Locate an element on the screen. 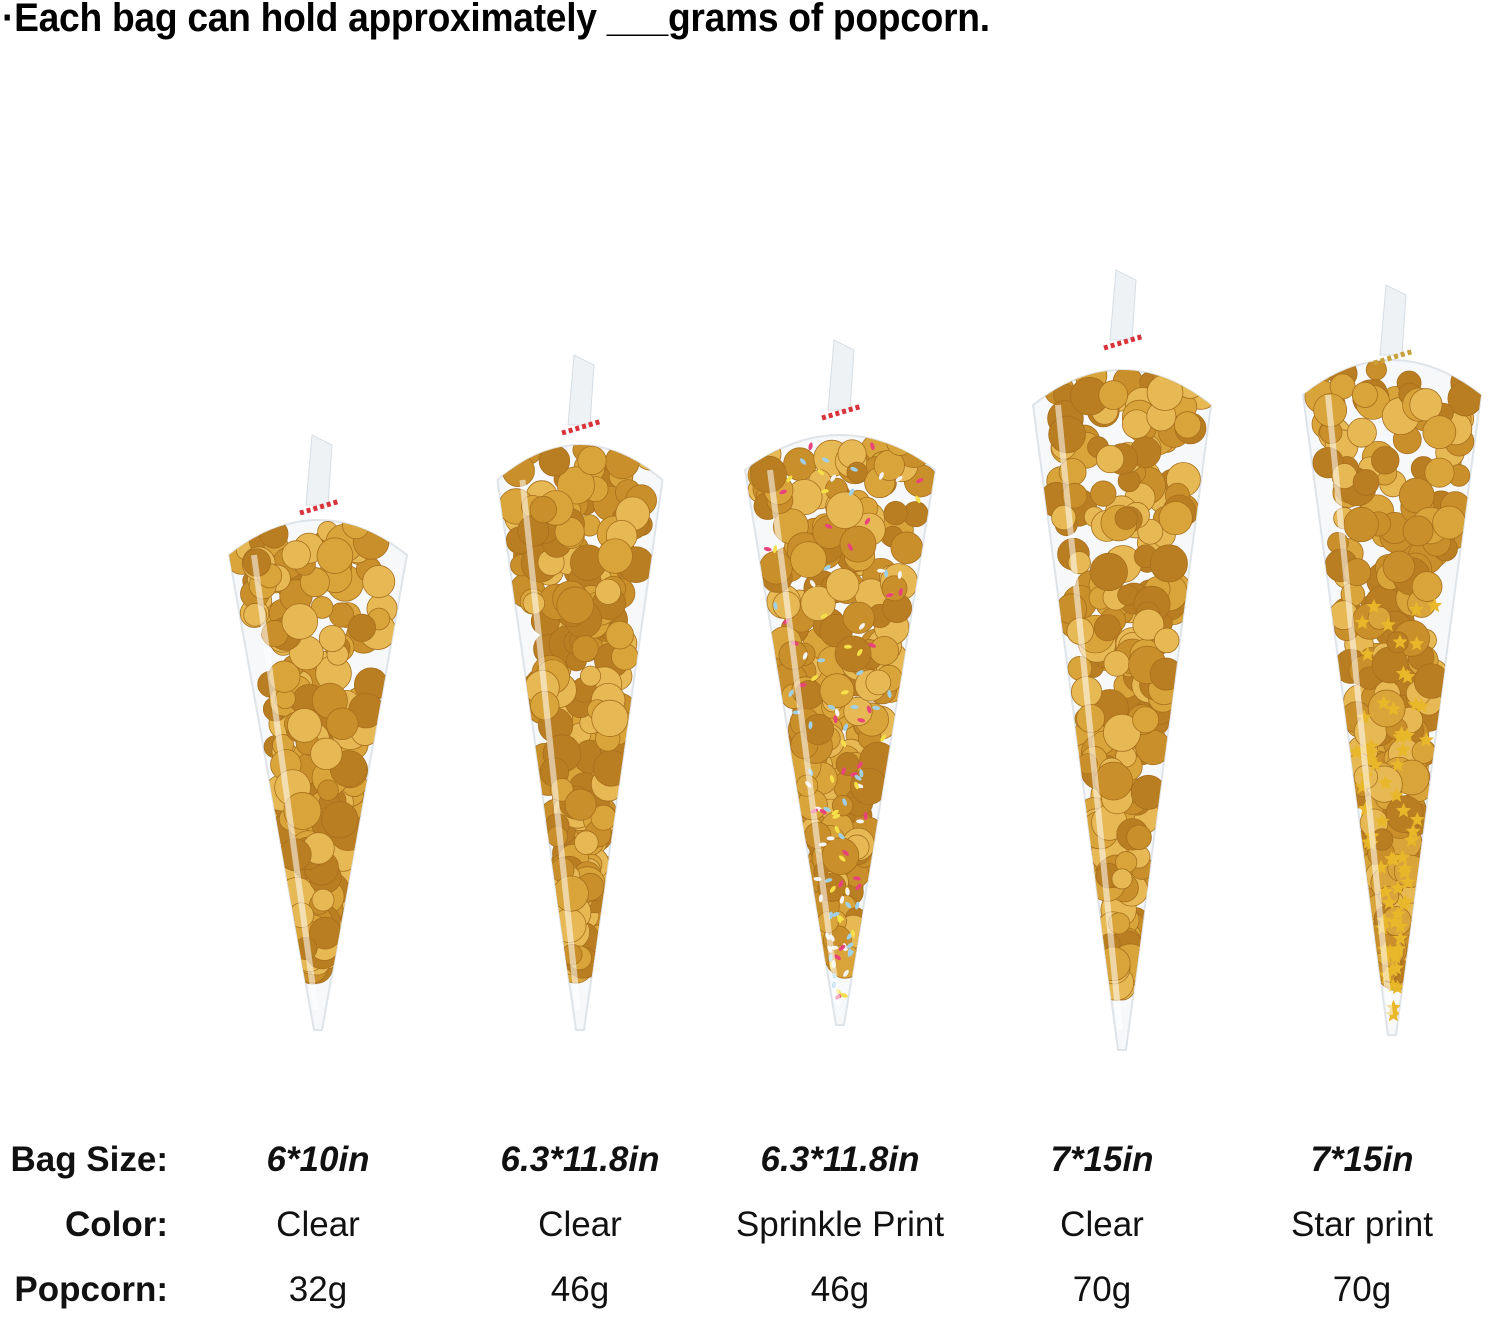  bag-size-4: 7*15in is located at coordinates (1102, 1159).